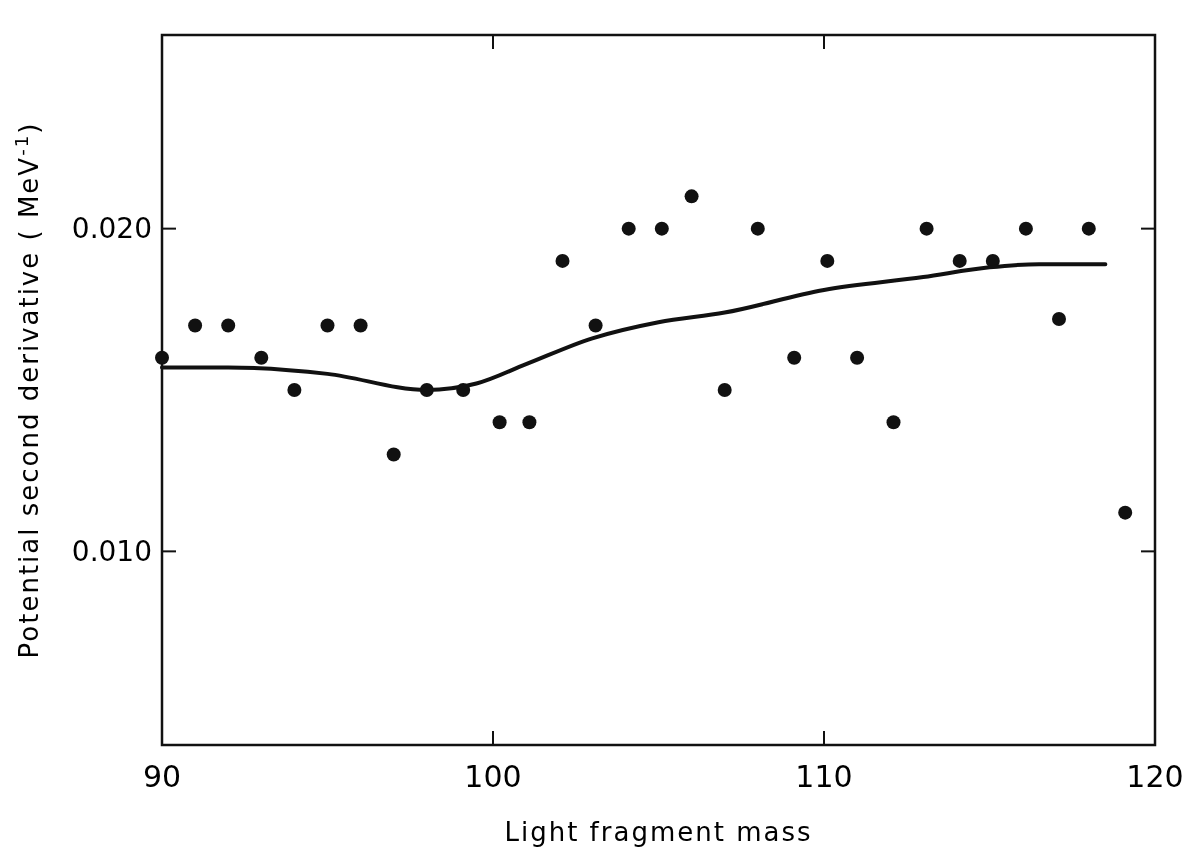 The width and height of the screenshot is (1182, 859). What do you see at coordinates (162, 776) in the screenshot?
I see `x-tick-label: 90` at bounding box center [162, 776].